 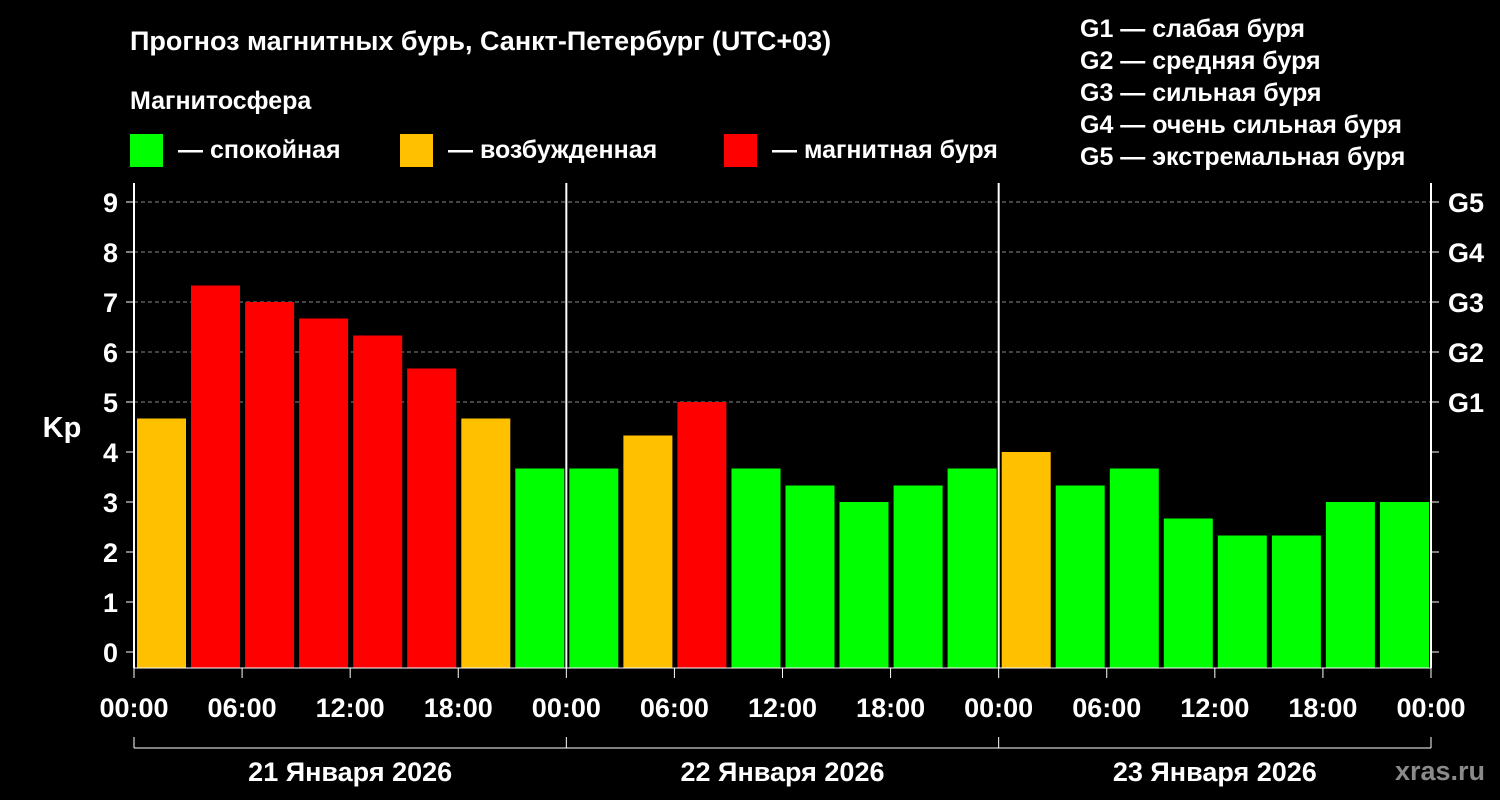 I want to click on storm-tick-label-g4: G4, so click(x=1466, y=253).